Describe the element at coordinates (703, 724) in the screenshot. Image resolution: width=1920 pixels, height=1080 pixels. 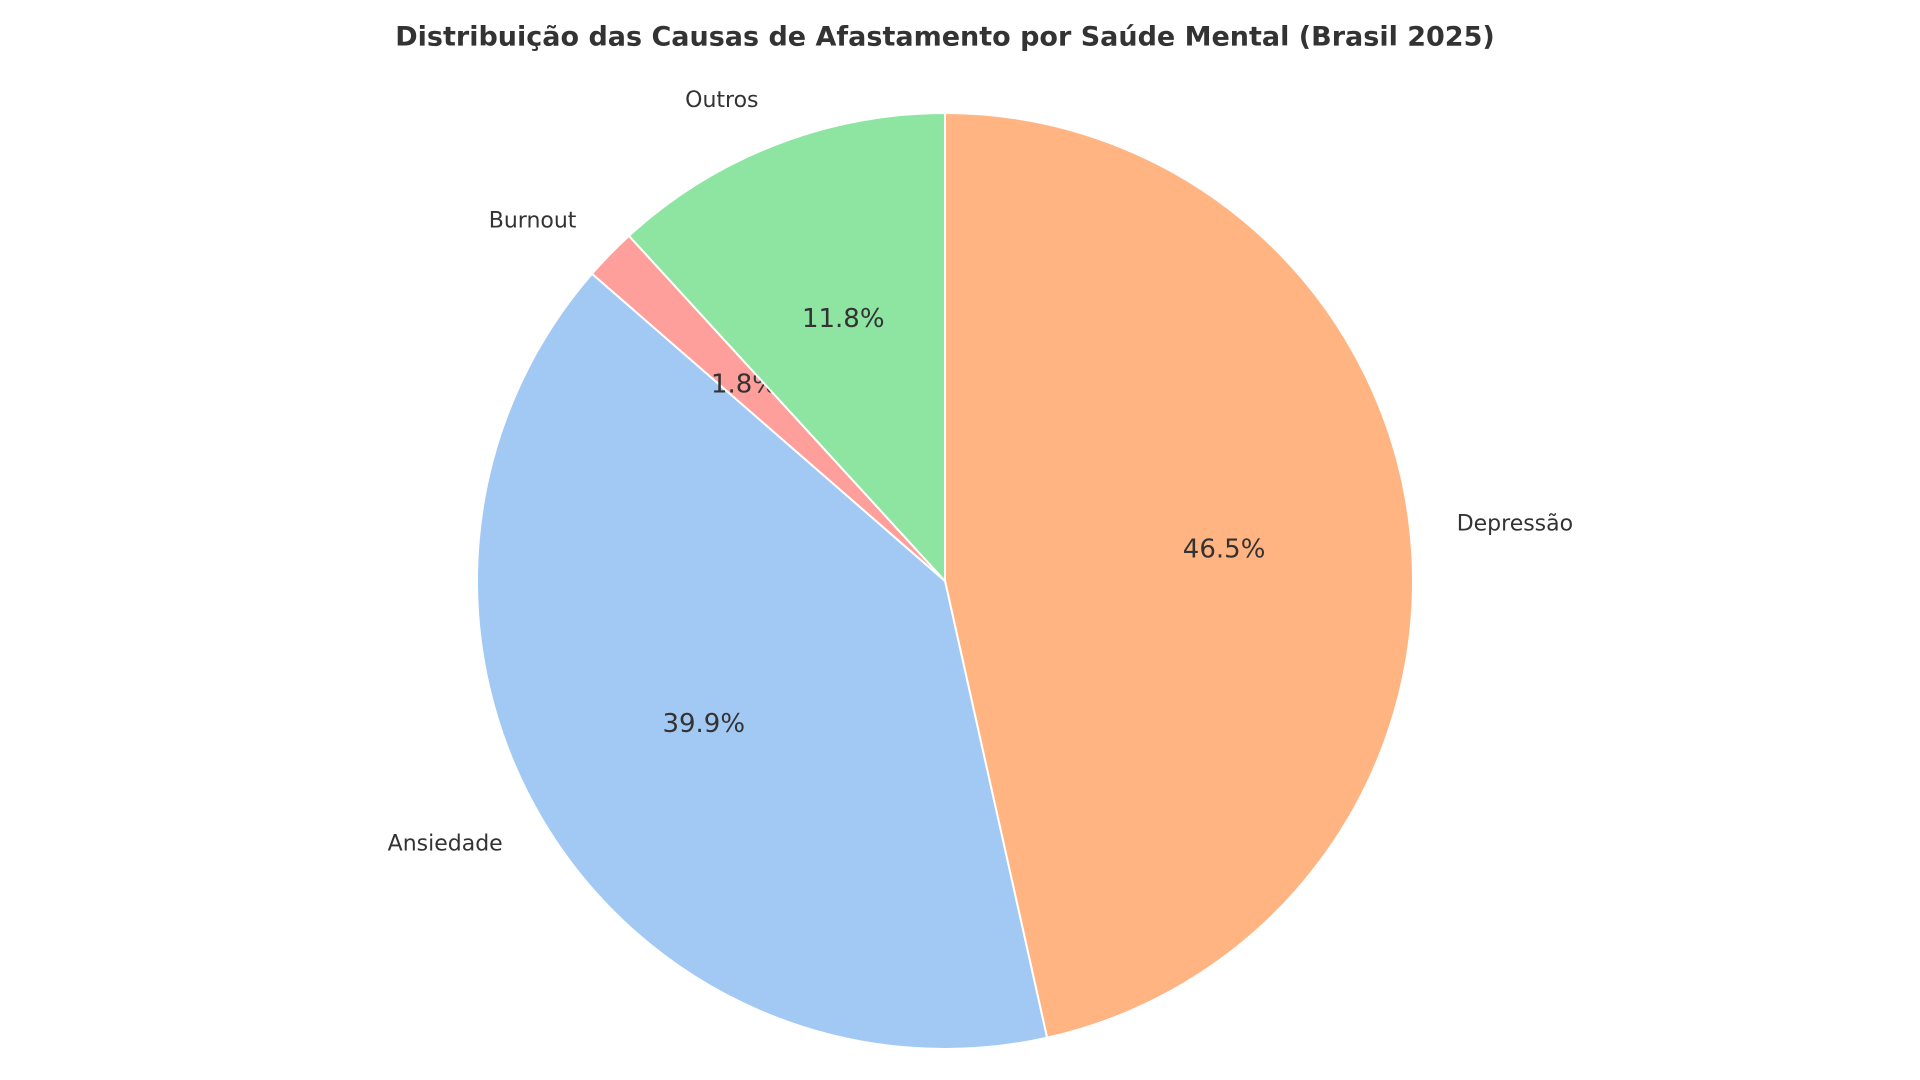
I see `value-label: 39.9%` at that location.